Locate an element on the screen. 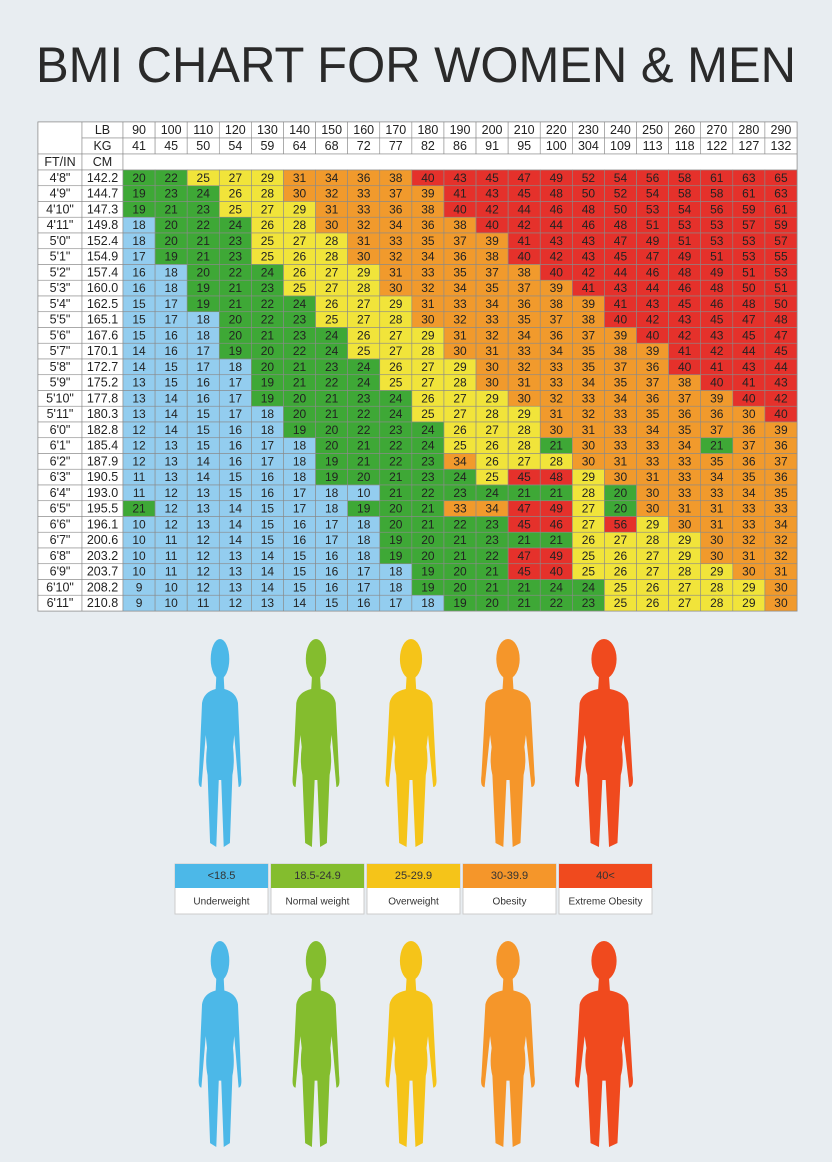 Image resolution: width=832 pixels, height=1162 pixels. bmi-value: 45 is located at coordinates (525, 572).